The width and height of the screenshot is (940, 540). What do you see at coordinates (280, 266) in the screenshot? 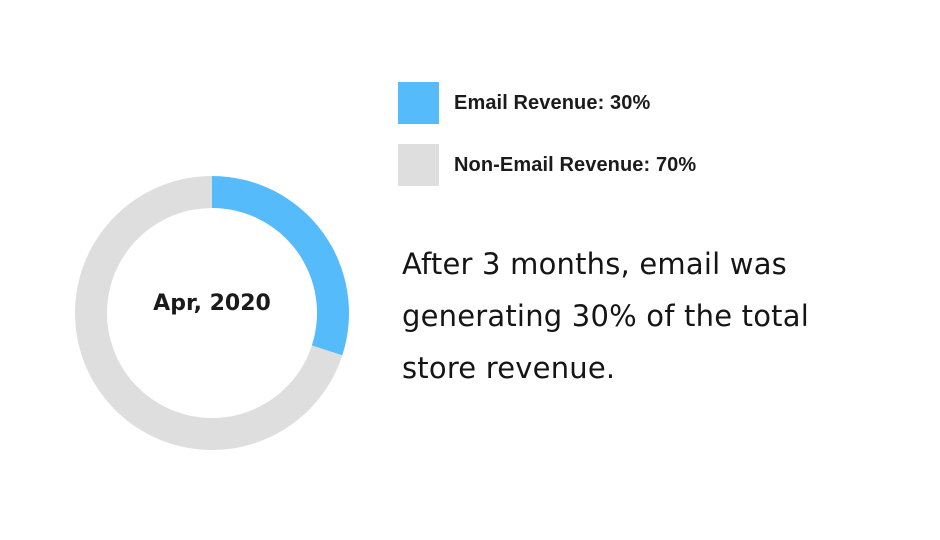
I see `donut-slice-email-revenue` at bounding box center [280, 266].